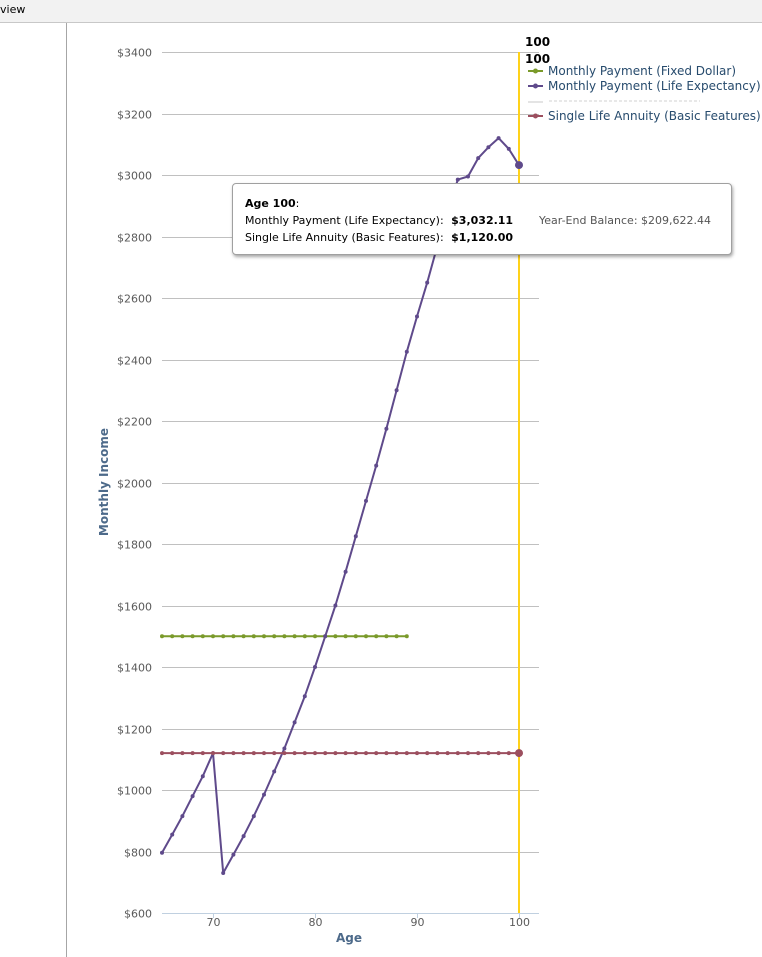 This screenshot has width=762, height=957. I want to click on legend-item-label: Monthly Payment (Fixed Dollar), so click(642, 71).